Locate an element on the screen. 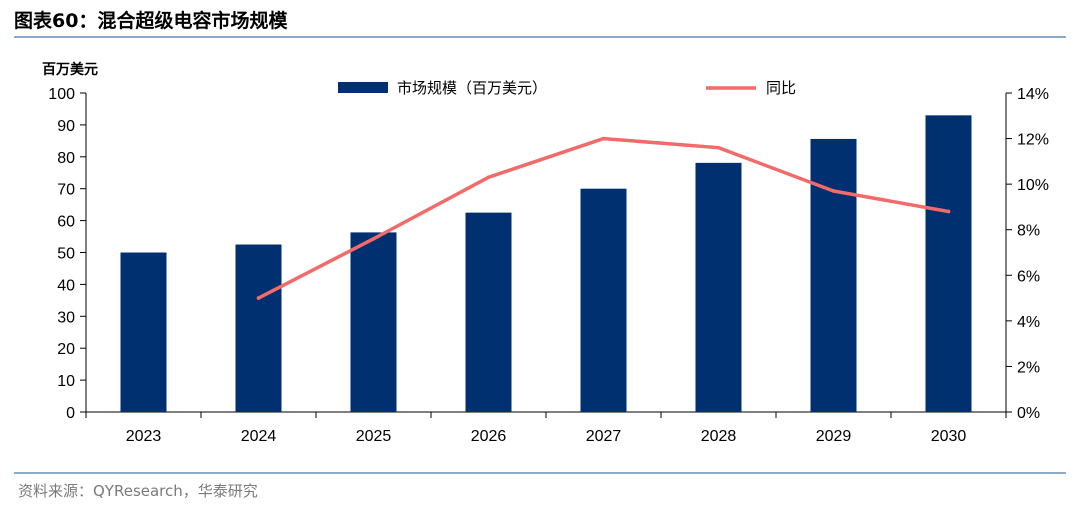 The width and height of the screenshot is (1080, 507). legend-bar-label: 市场规模（百万美元） is located at coordinates (472, 88).